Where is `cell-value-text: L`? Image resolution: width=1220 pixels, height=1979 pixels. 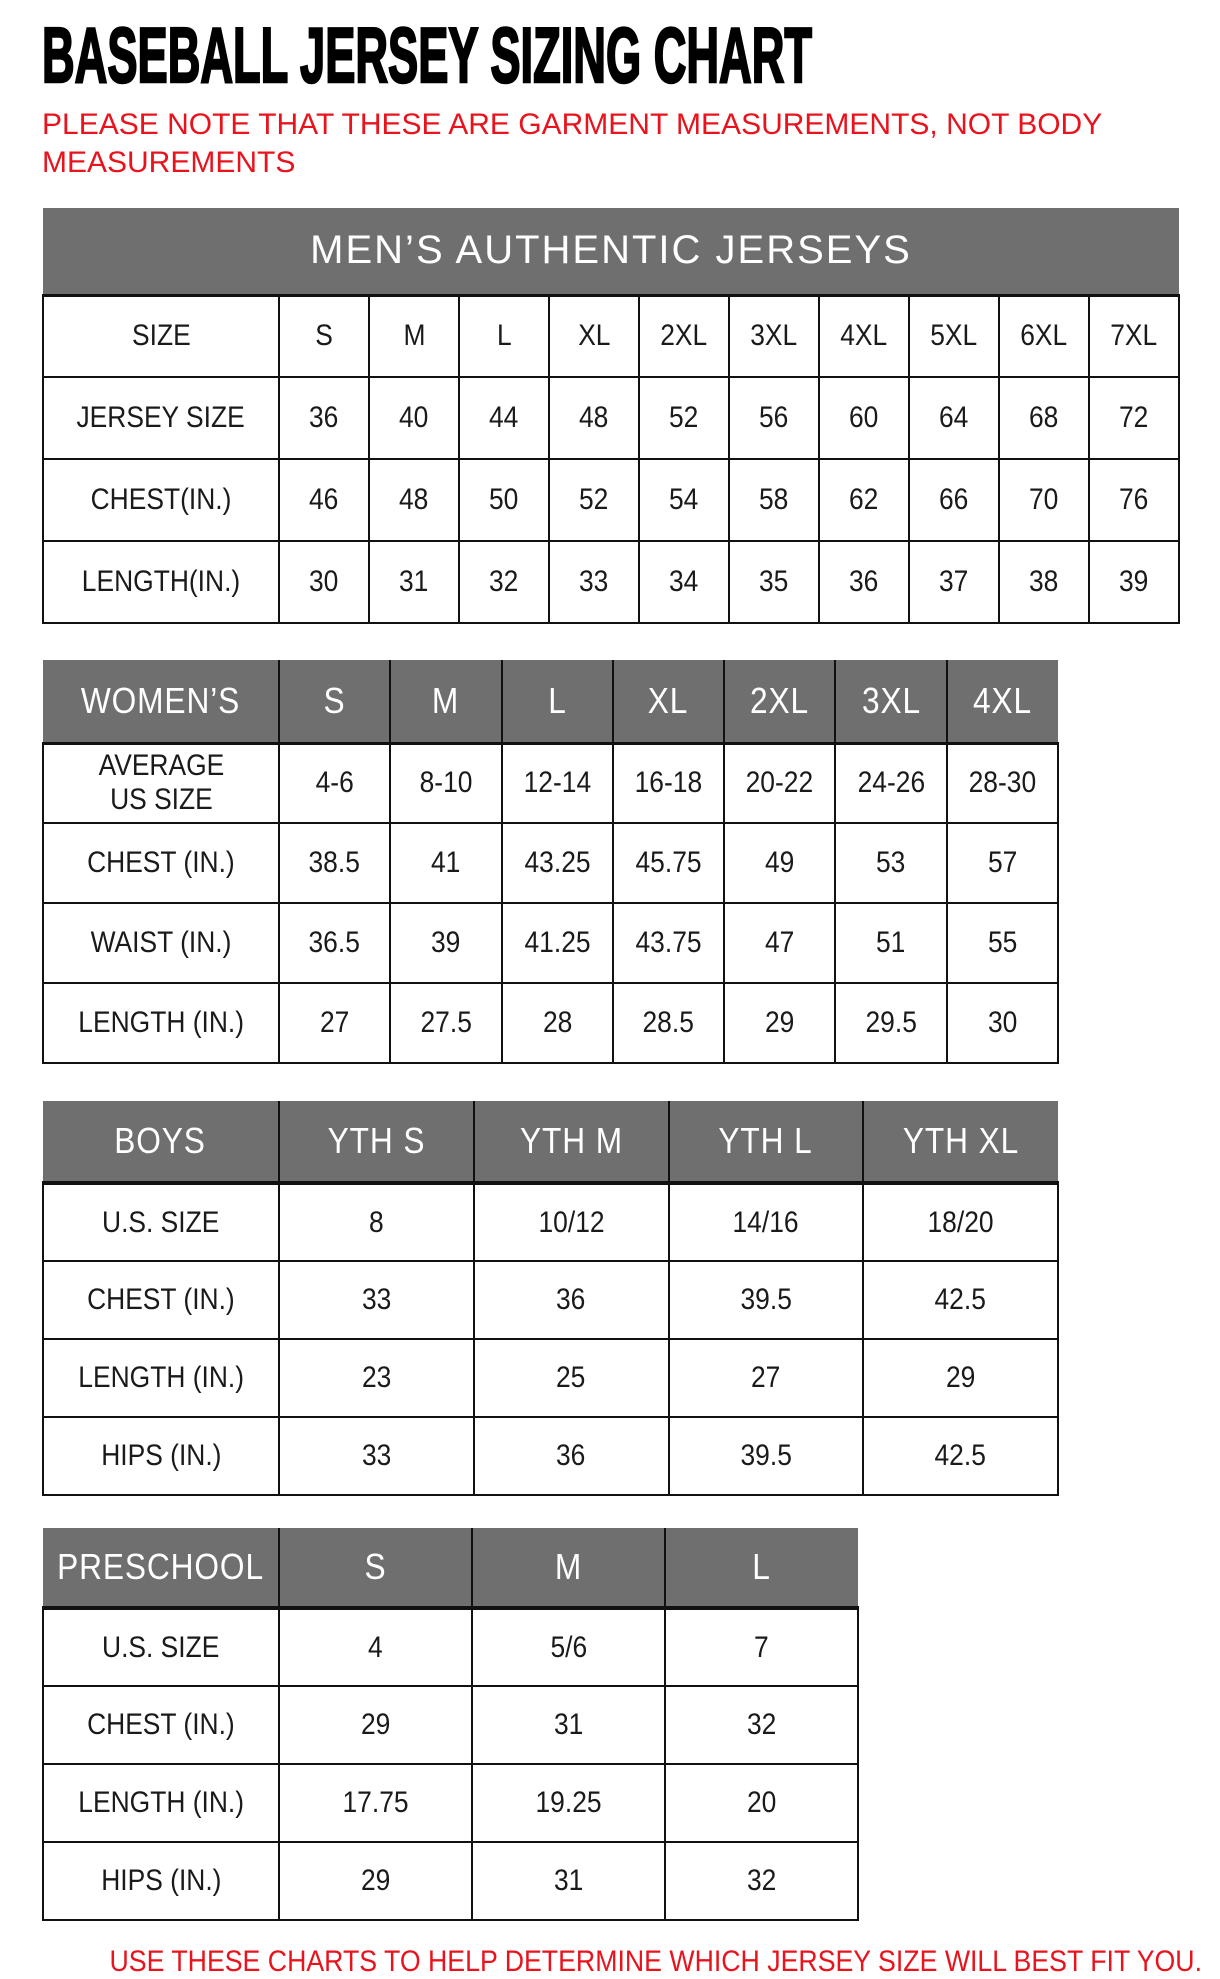
cell-value-text: L is located at coordinates (504, 336).